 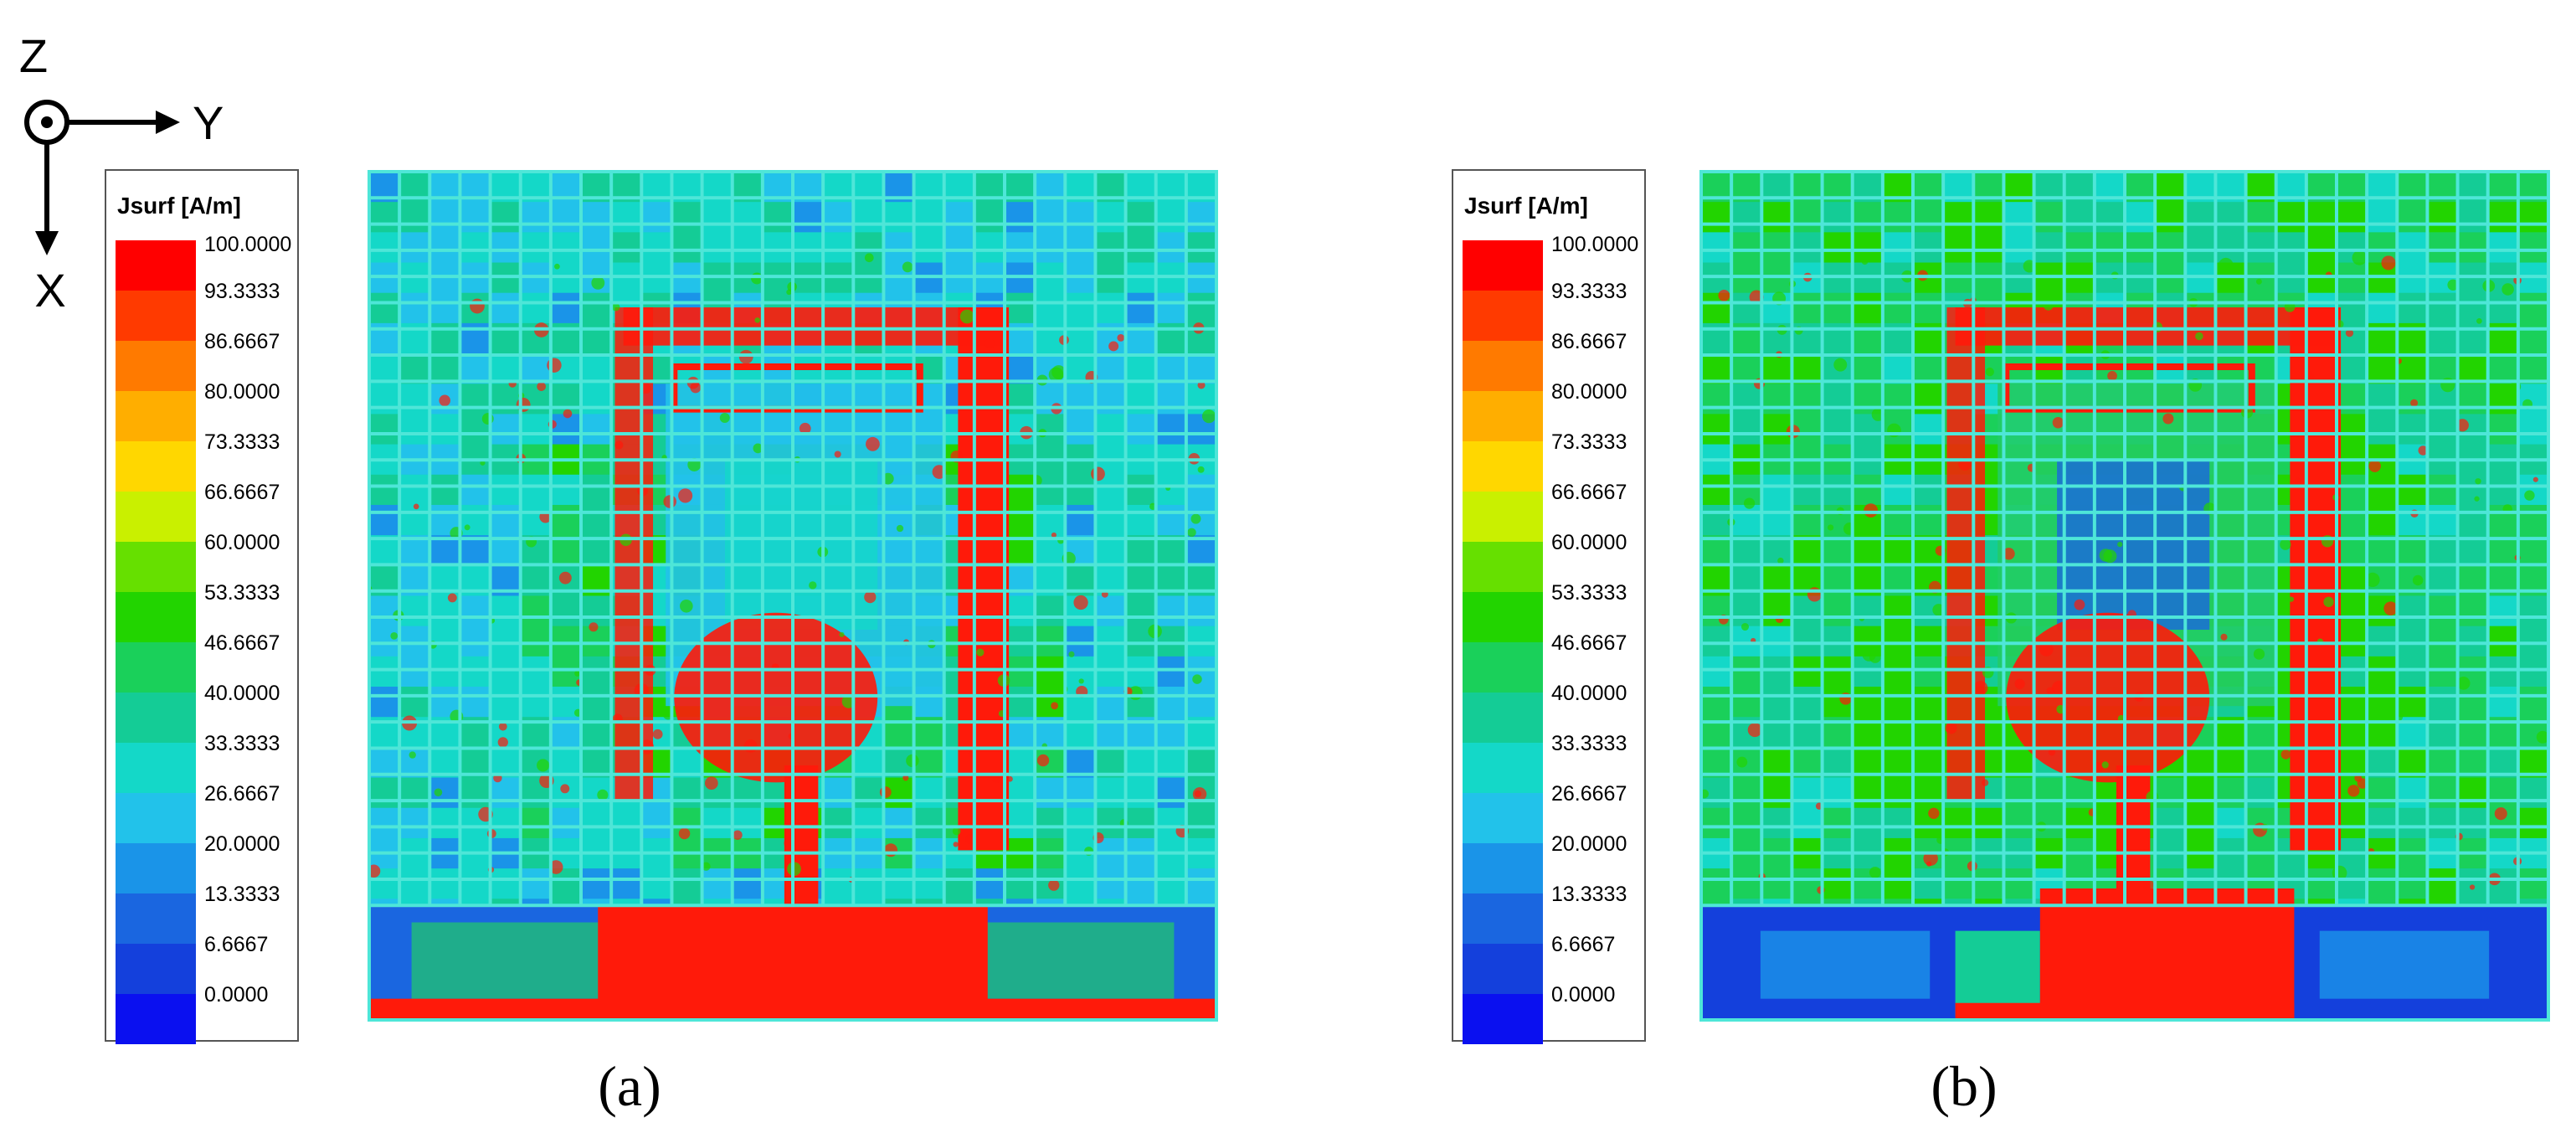 I want to click on x-axis-label: X, so click(x=50, y=290).